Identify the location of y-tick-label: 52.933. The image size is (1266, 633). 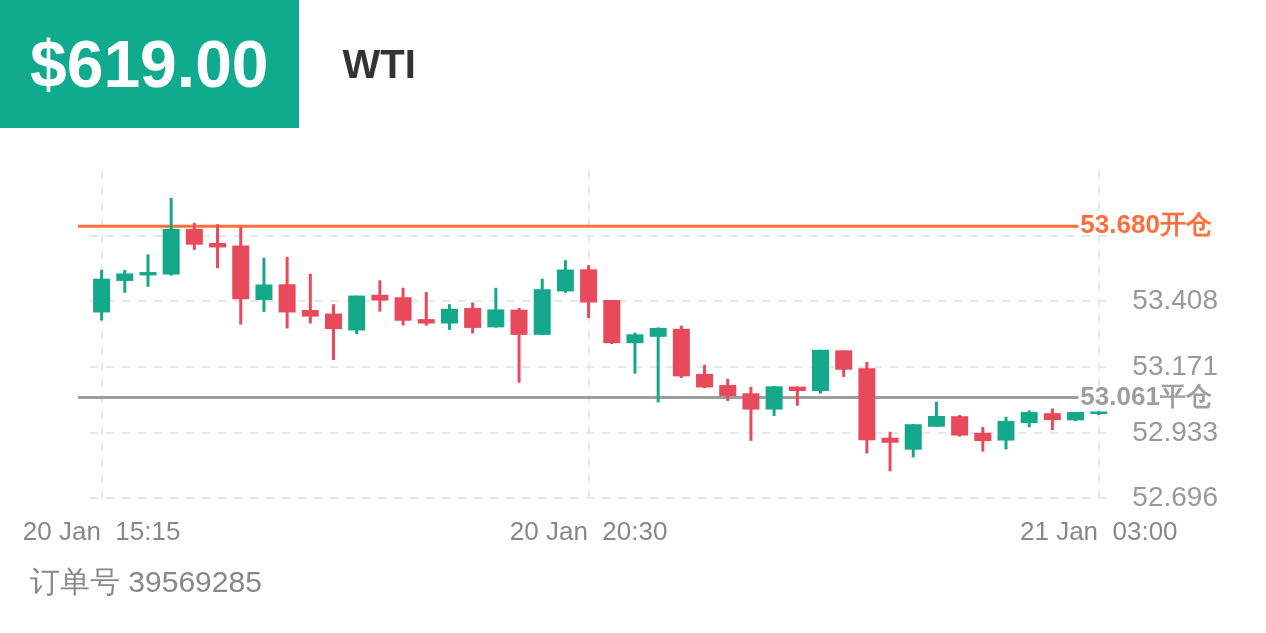
(1175, 431).